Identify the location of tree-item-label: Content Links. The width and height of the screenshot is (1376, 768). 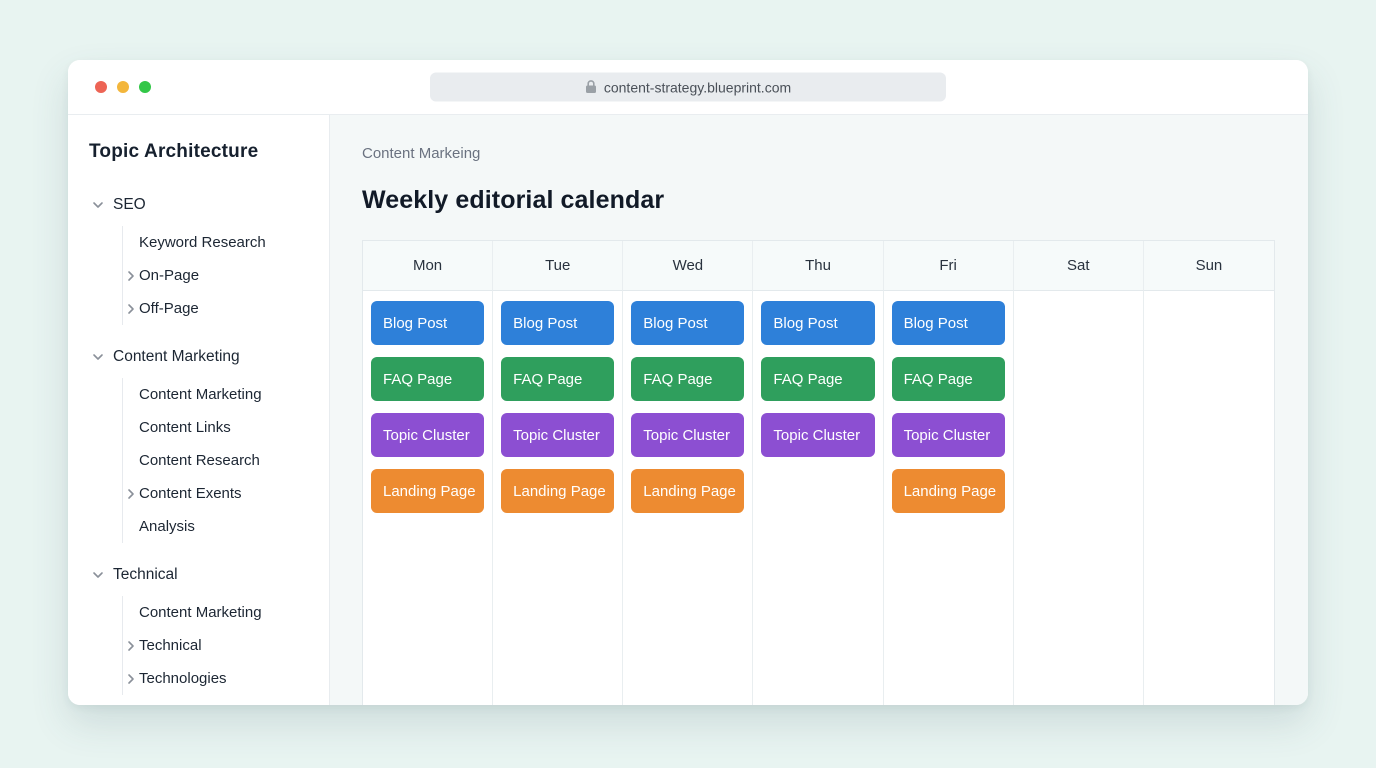
(185, 427).